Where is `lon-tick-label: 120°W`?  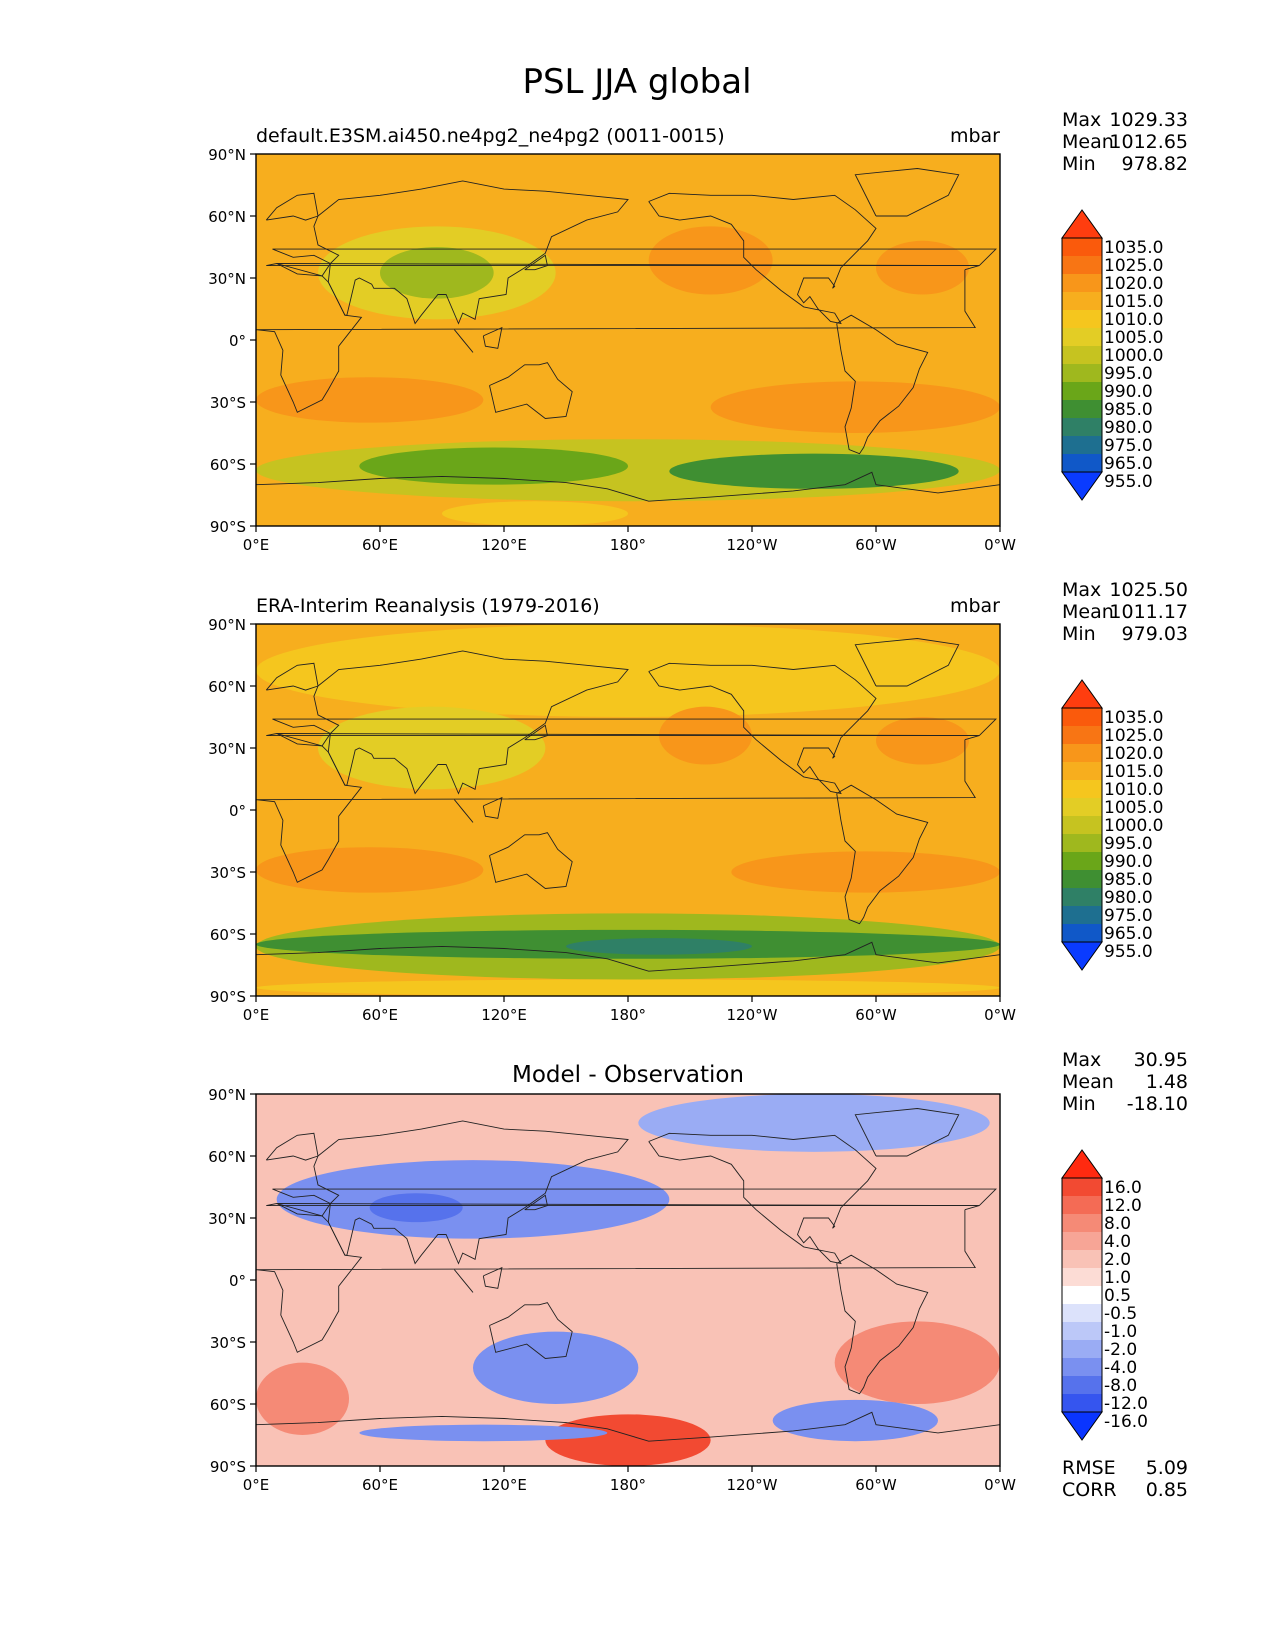
lon-tick-label: 120°W is located at coordinates (752, 1015).